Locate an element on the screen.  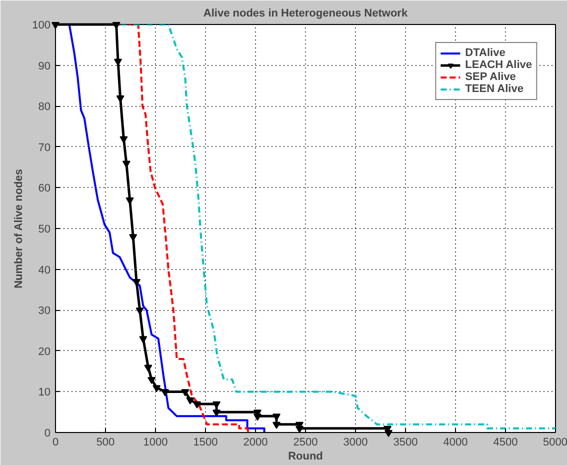
y-tick-label: 70 is located at coordinates (44, 148).